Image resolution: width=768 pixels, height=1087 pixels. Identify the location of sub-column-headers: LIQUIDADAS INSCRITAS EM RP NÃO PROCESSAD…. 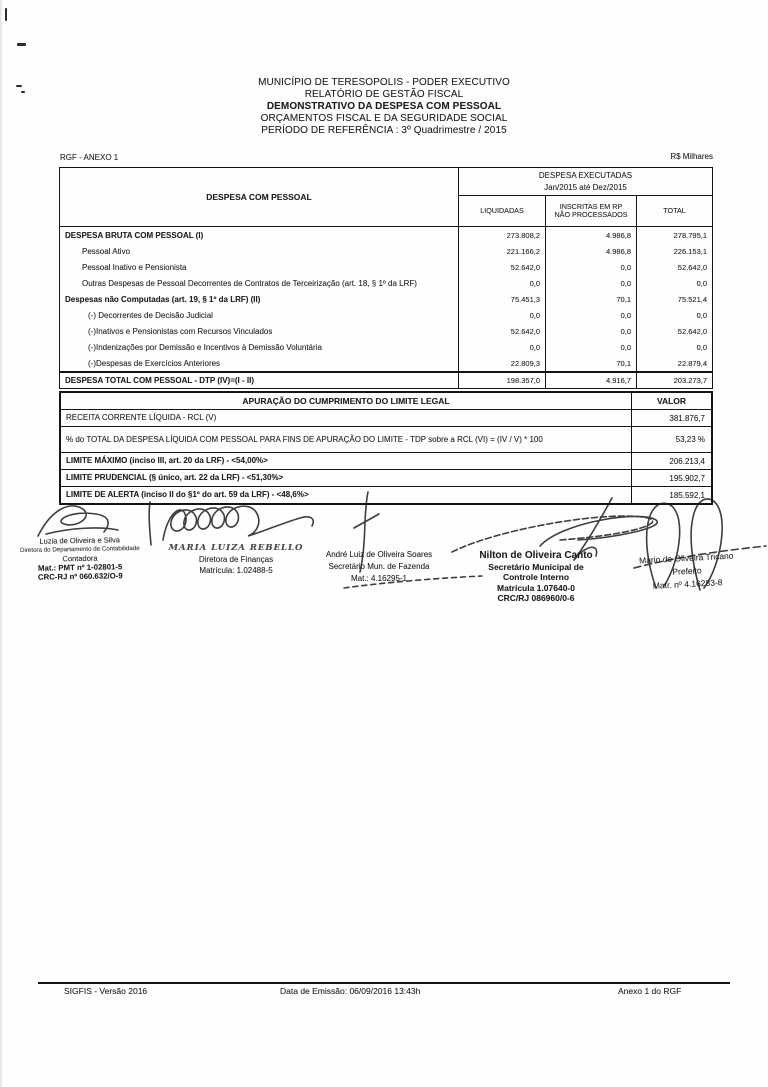
(585, 211).